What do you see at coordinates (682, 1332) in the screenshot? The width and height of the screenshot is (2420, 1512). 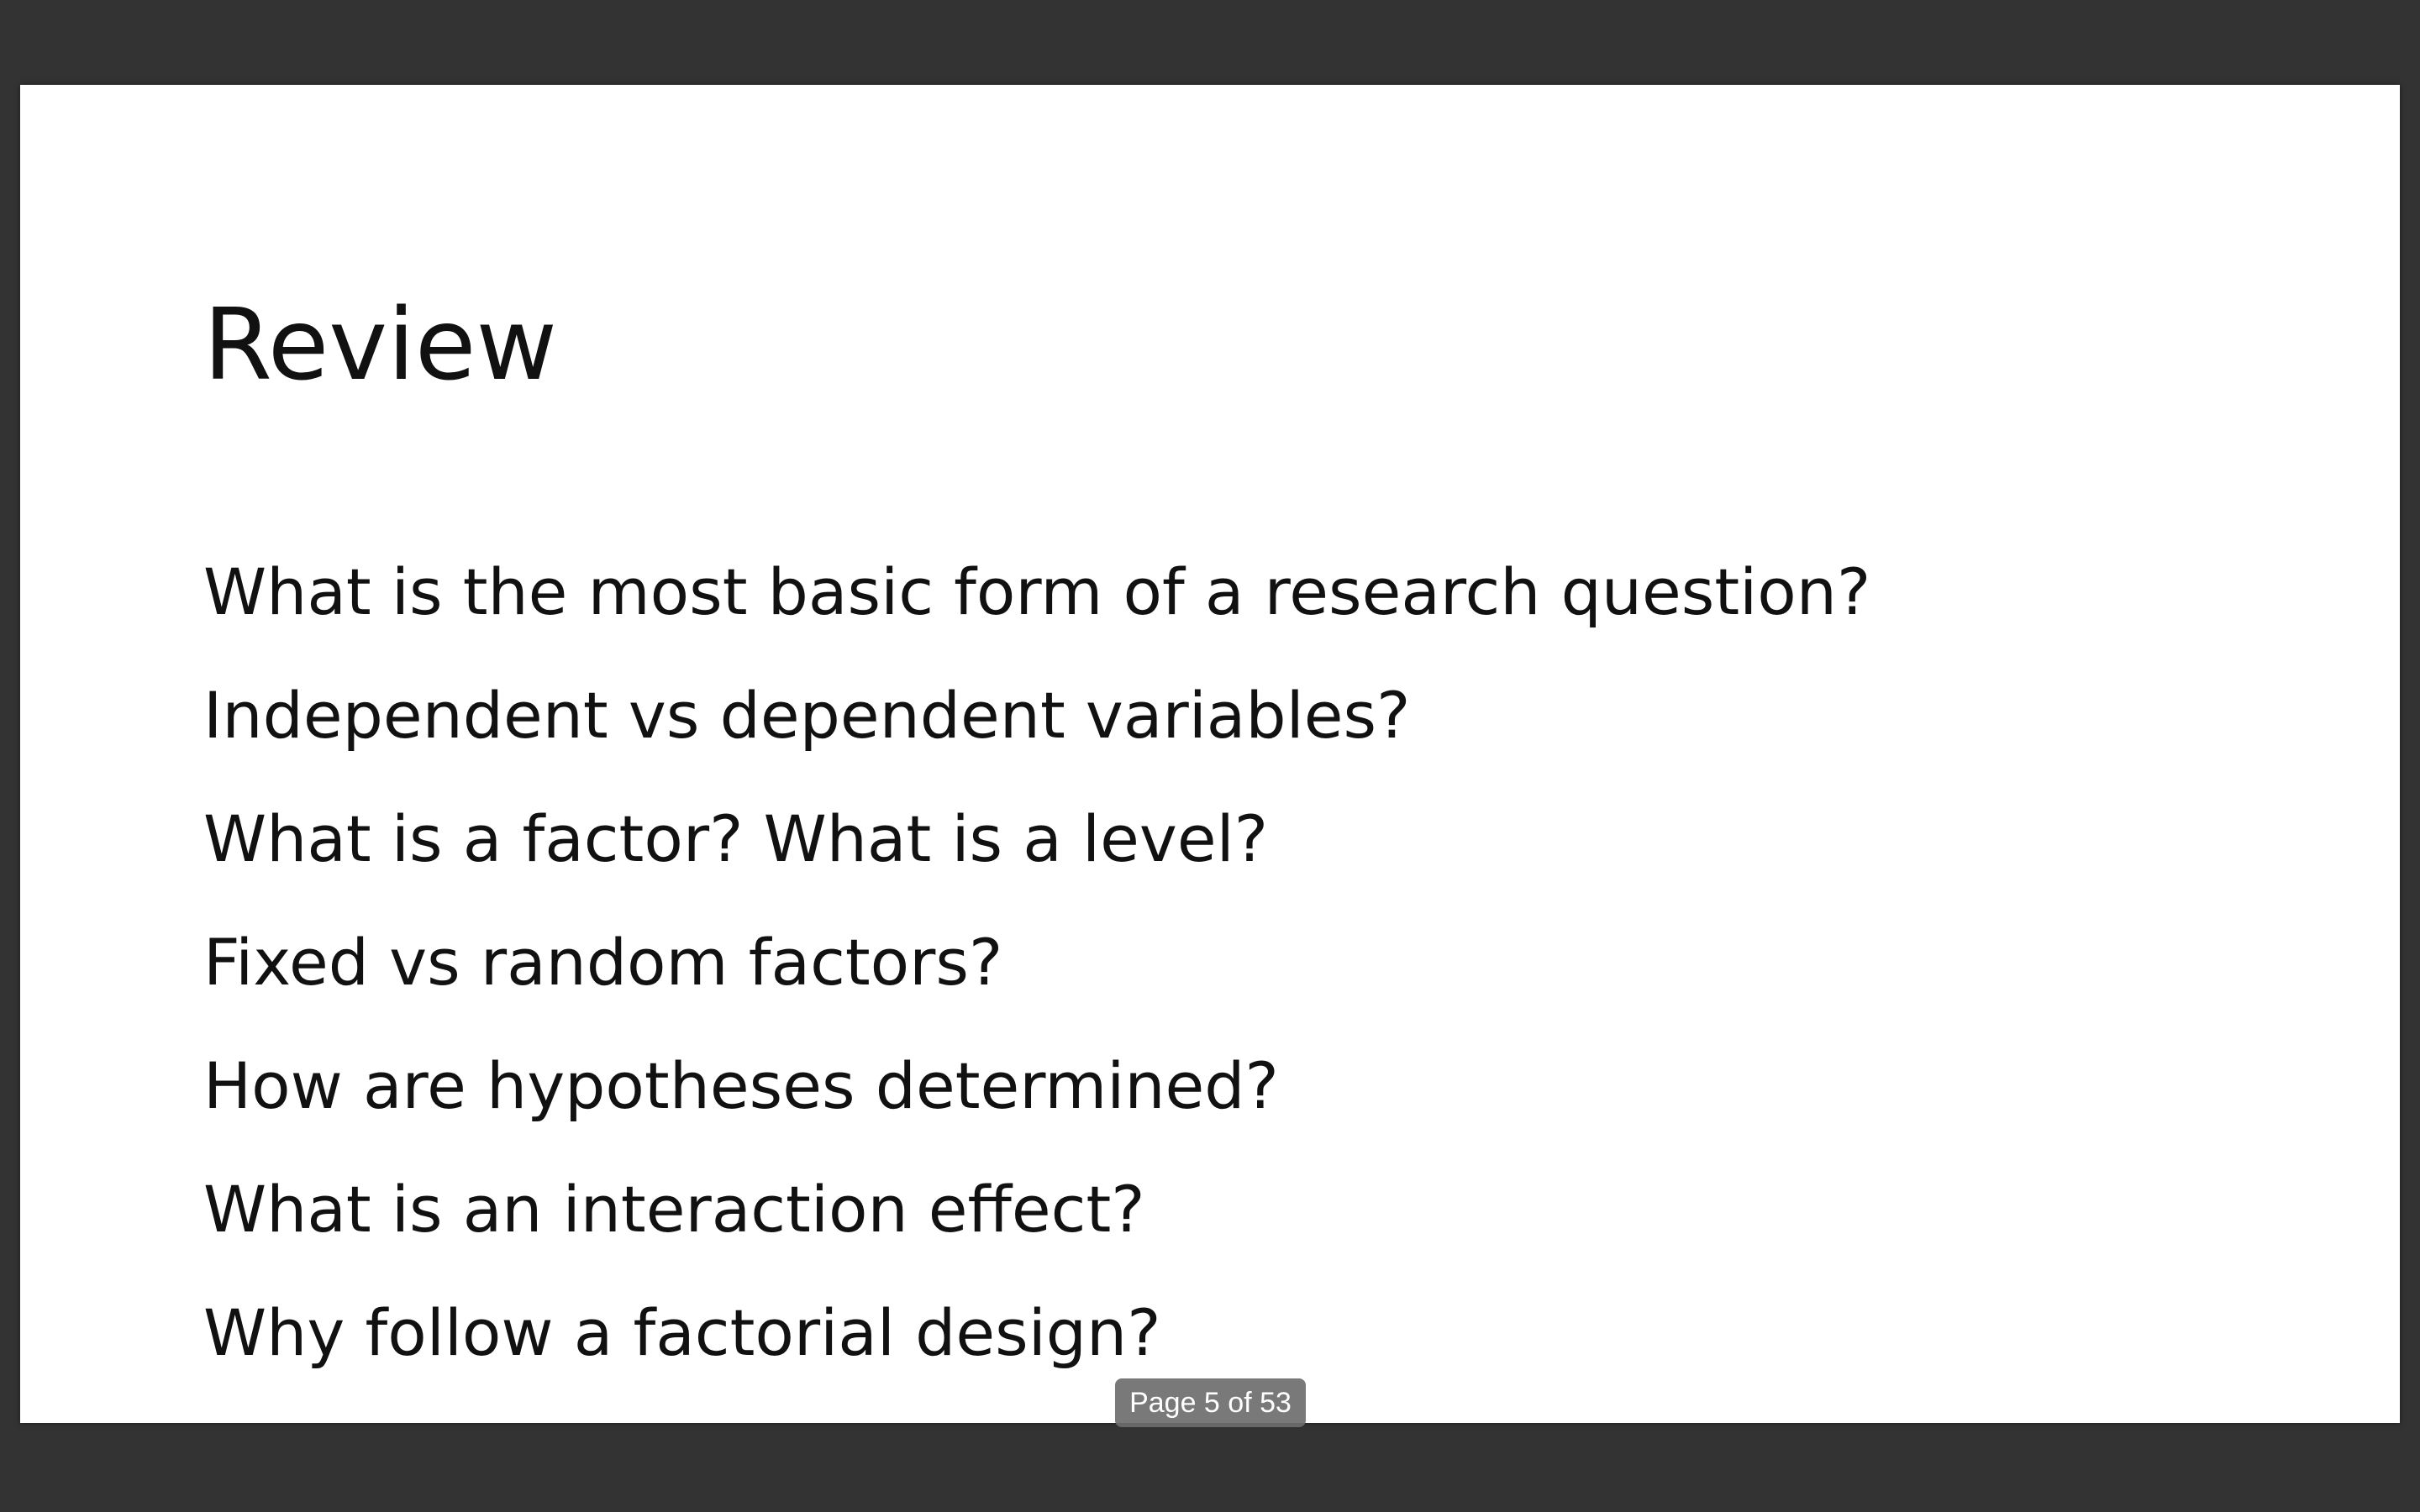 I see `slide-bullet: Why follow a factorial design?` at bounding box center [682, 1332].